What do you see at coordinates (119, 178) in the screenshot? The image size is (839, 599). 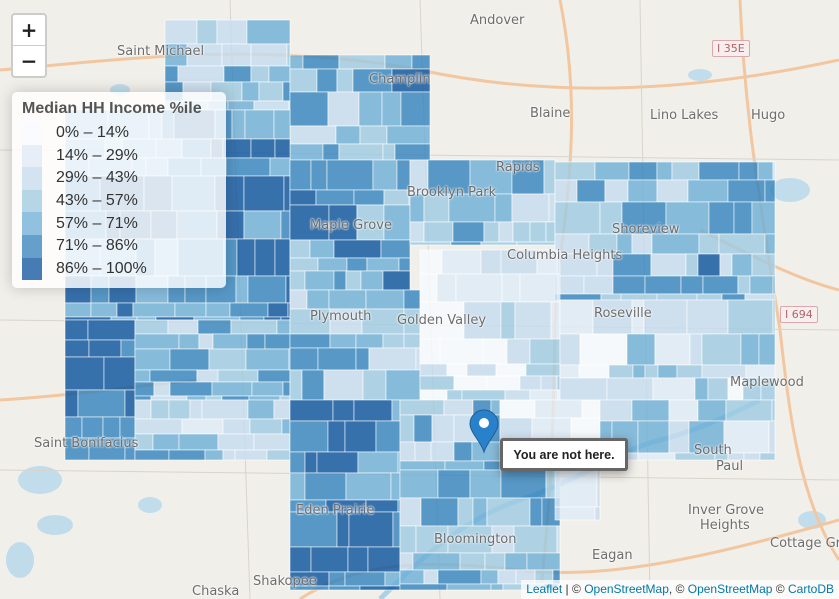 I see `legend-item: 29% – 43%` at bounding box center [119, 178].